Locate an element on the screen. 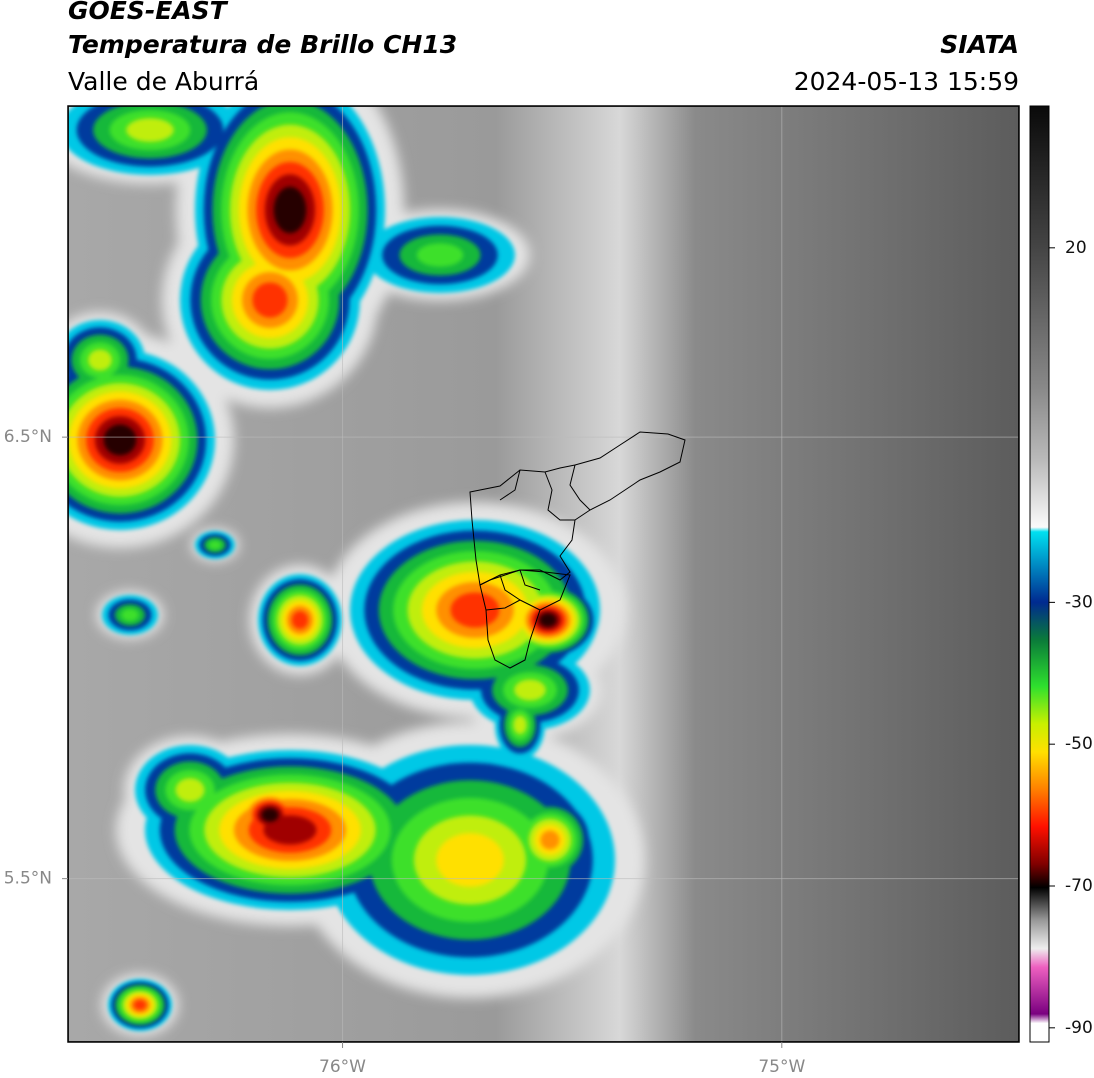 This screenshot has height=1078, width=1094. colorbar-tick-label: -90 is located at coordinates (1079, 1028).